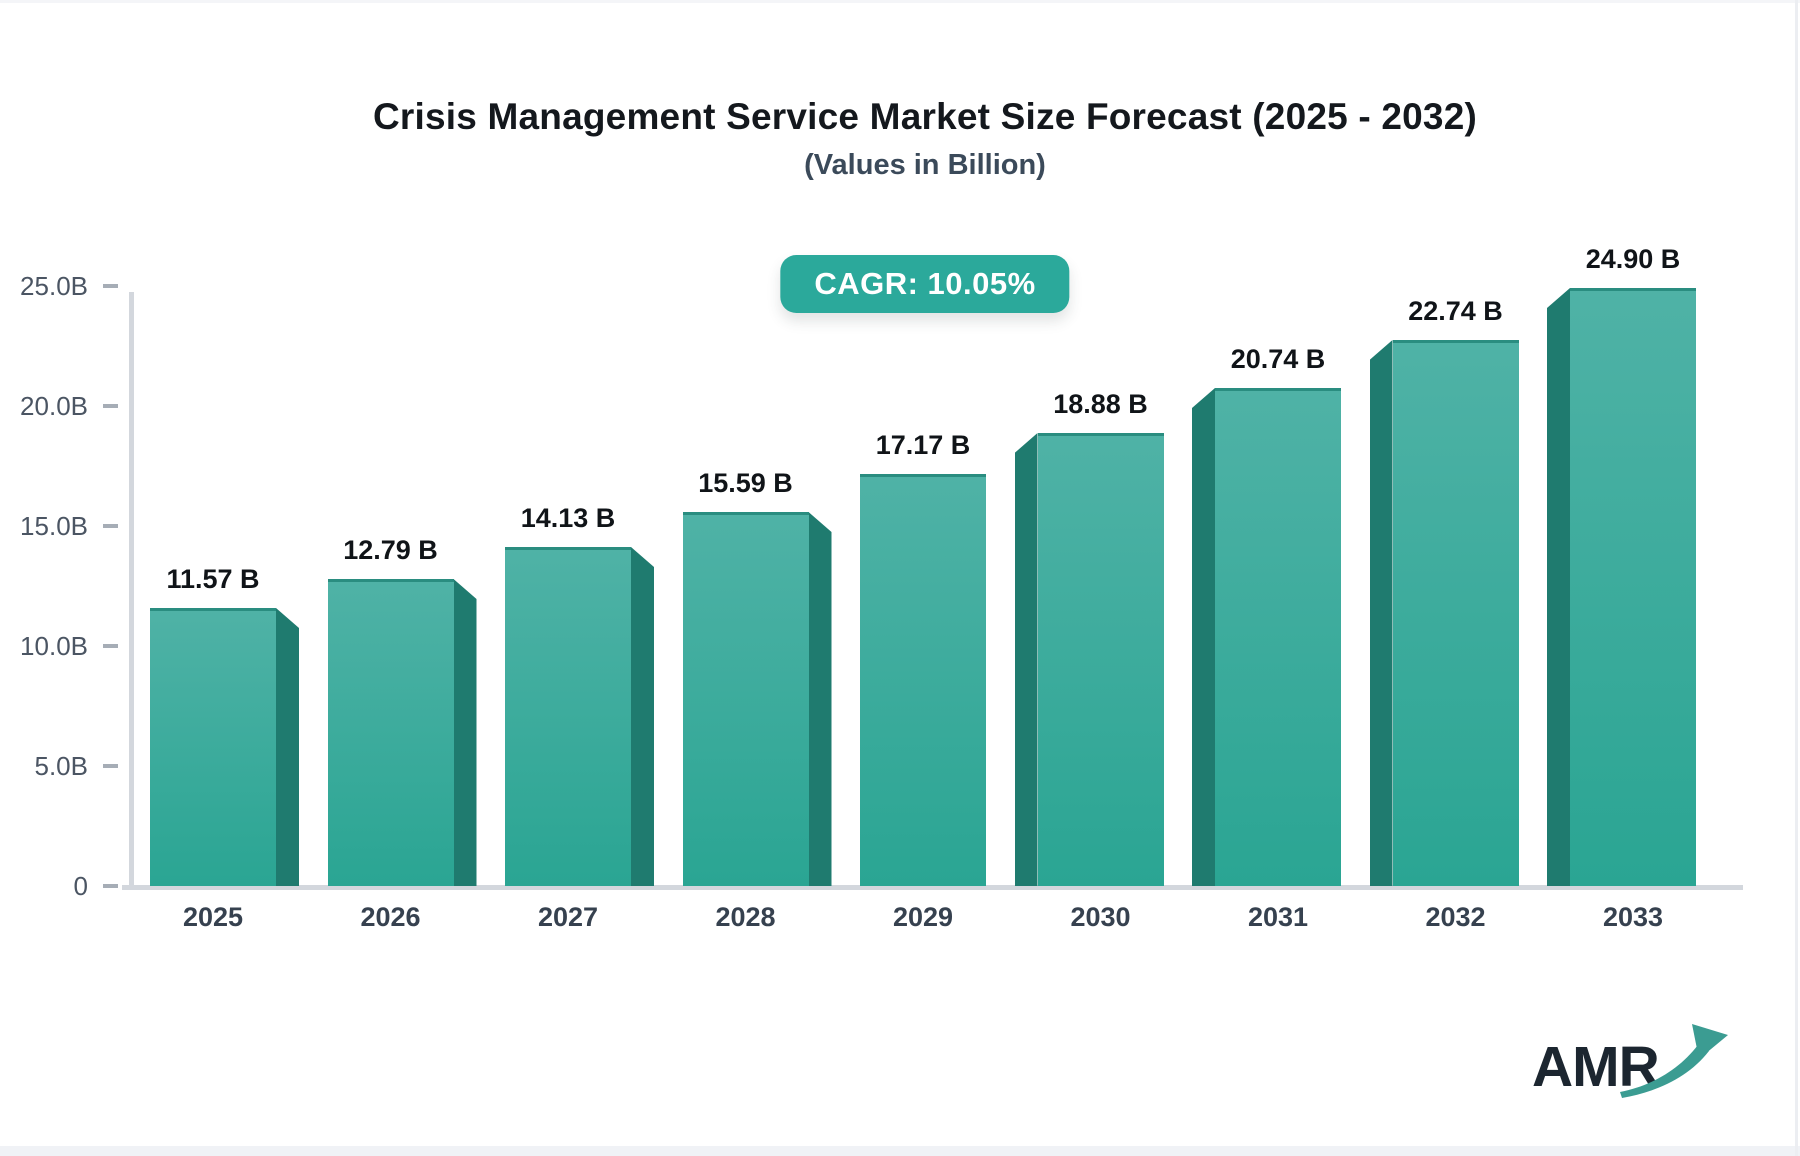  Describe the element at coordinates (213, 917) in the screenshot. I see `x-axis-label: 2025` at that location.